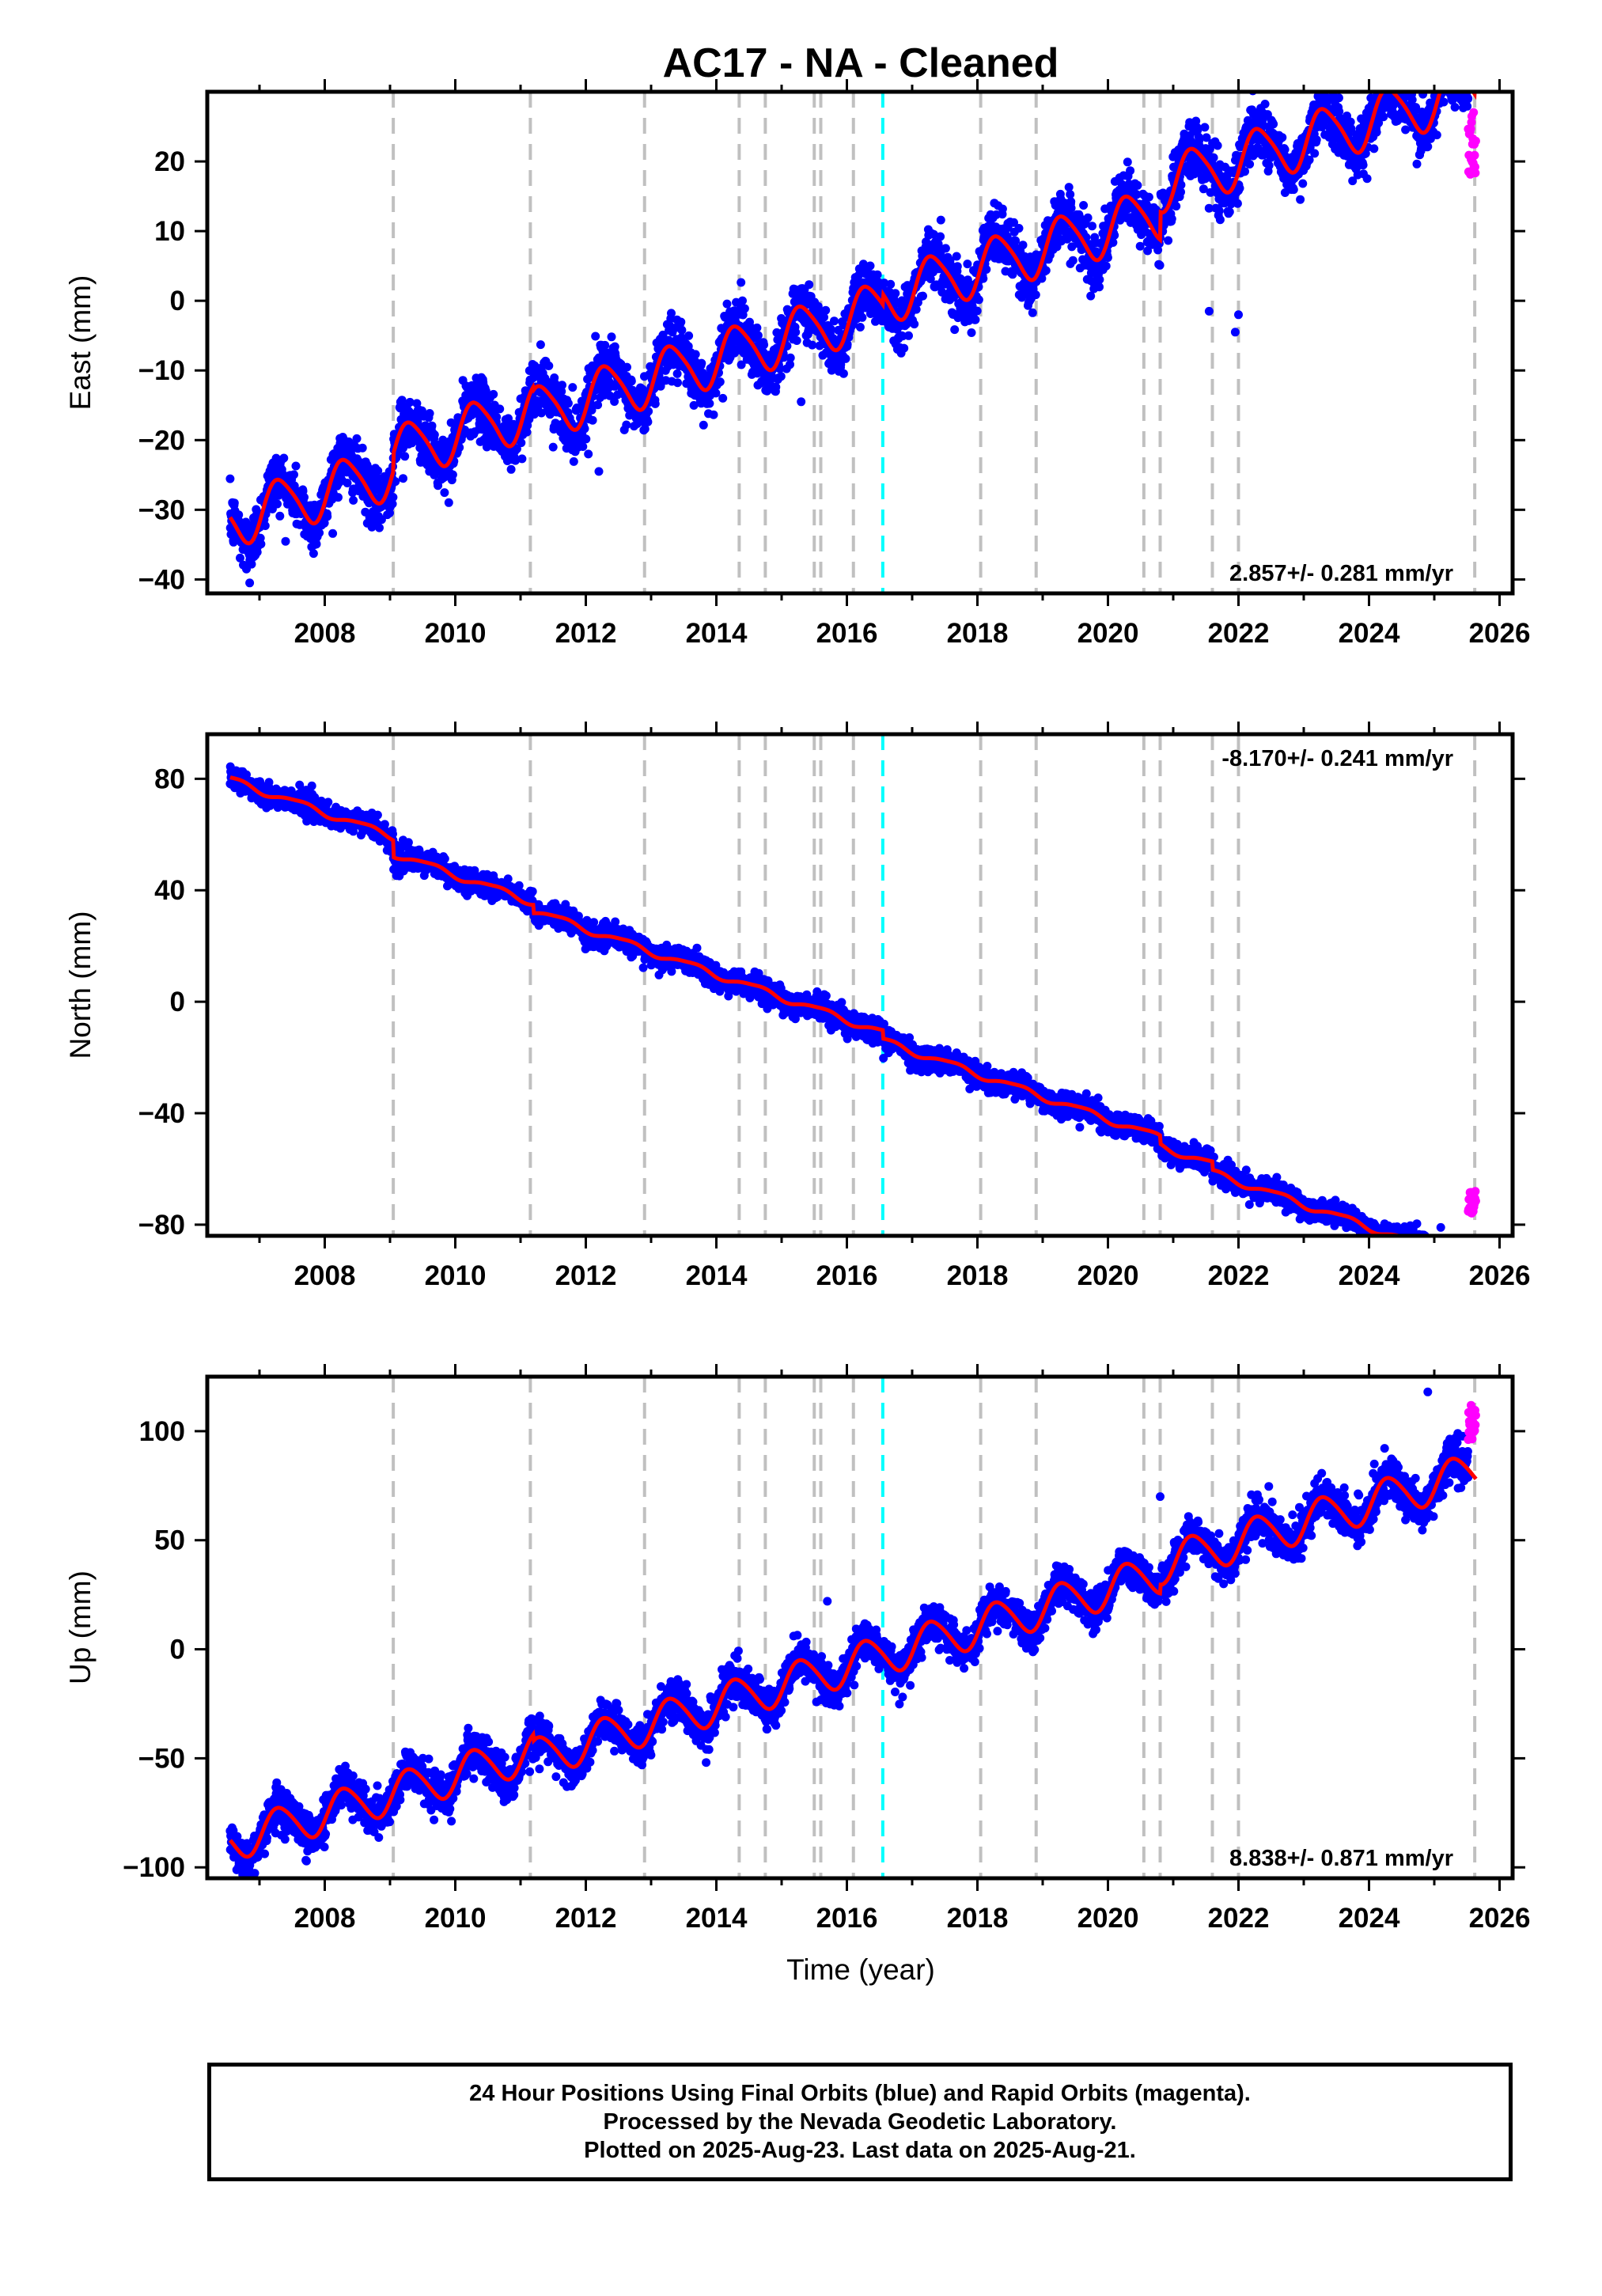 This screenshot has width=1602, height=2296. What do you see at coordinates (1475, 141) in the screenshot?
I see `east-rapid-point` at bounding box center [1475, 141].